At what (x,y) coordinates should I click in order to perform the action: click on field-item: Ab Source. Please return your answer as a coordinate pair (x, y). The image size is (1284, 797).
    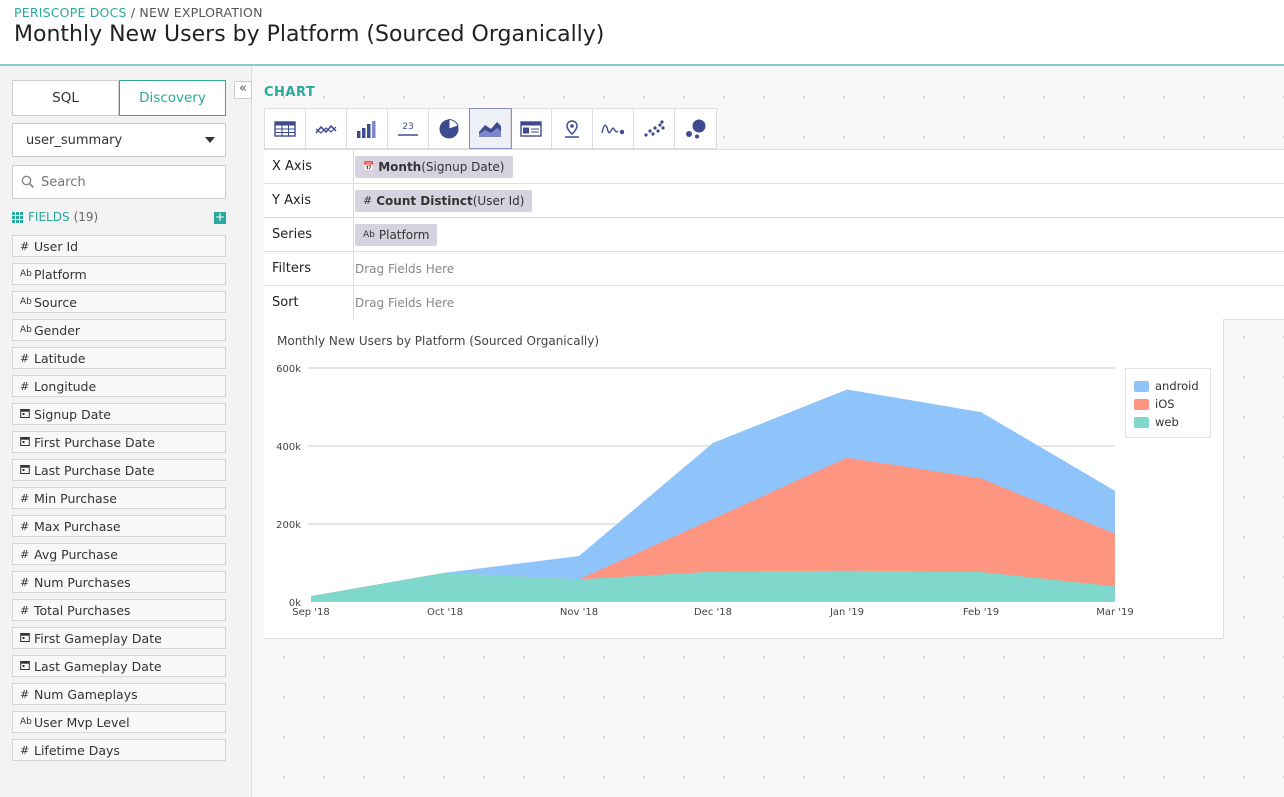
    Looking at the image, I should click on (119, 302).